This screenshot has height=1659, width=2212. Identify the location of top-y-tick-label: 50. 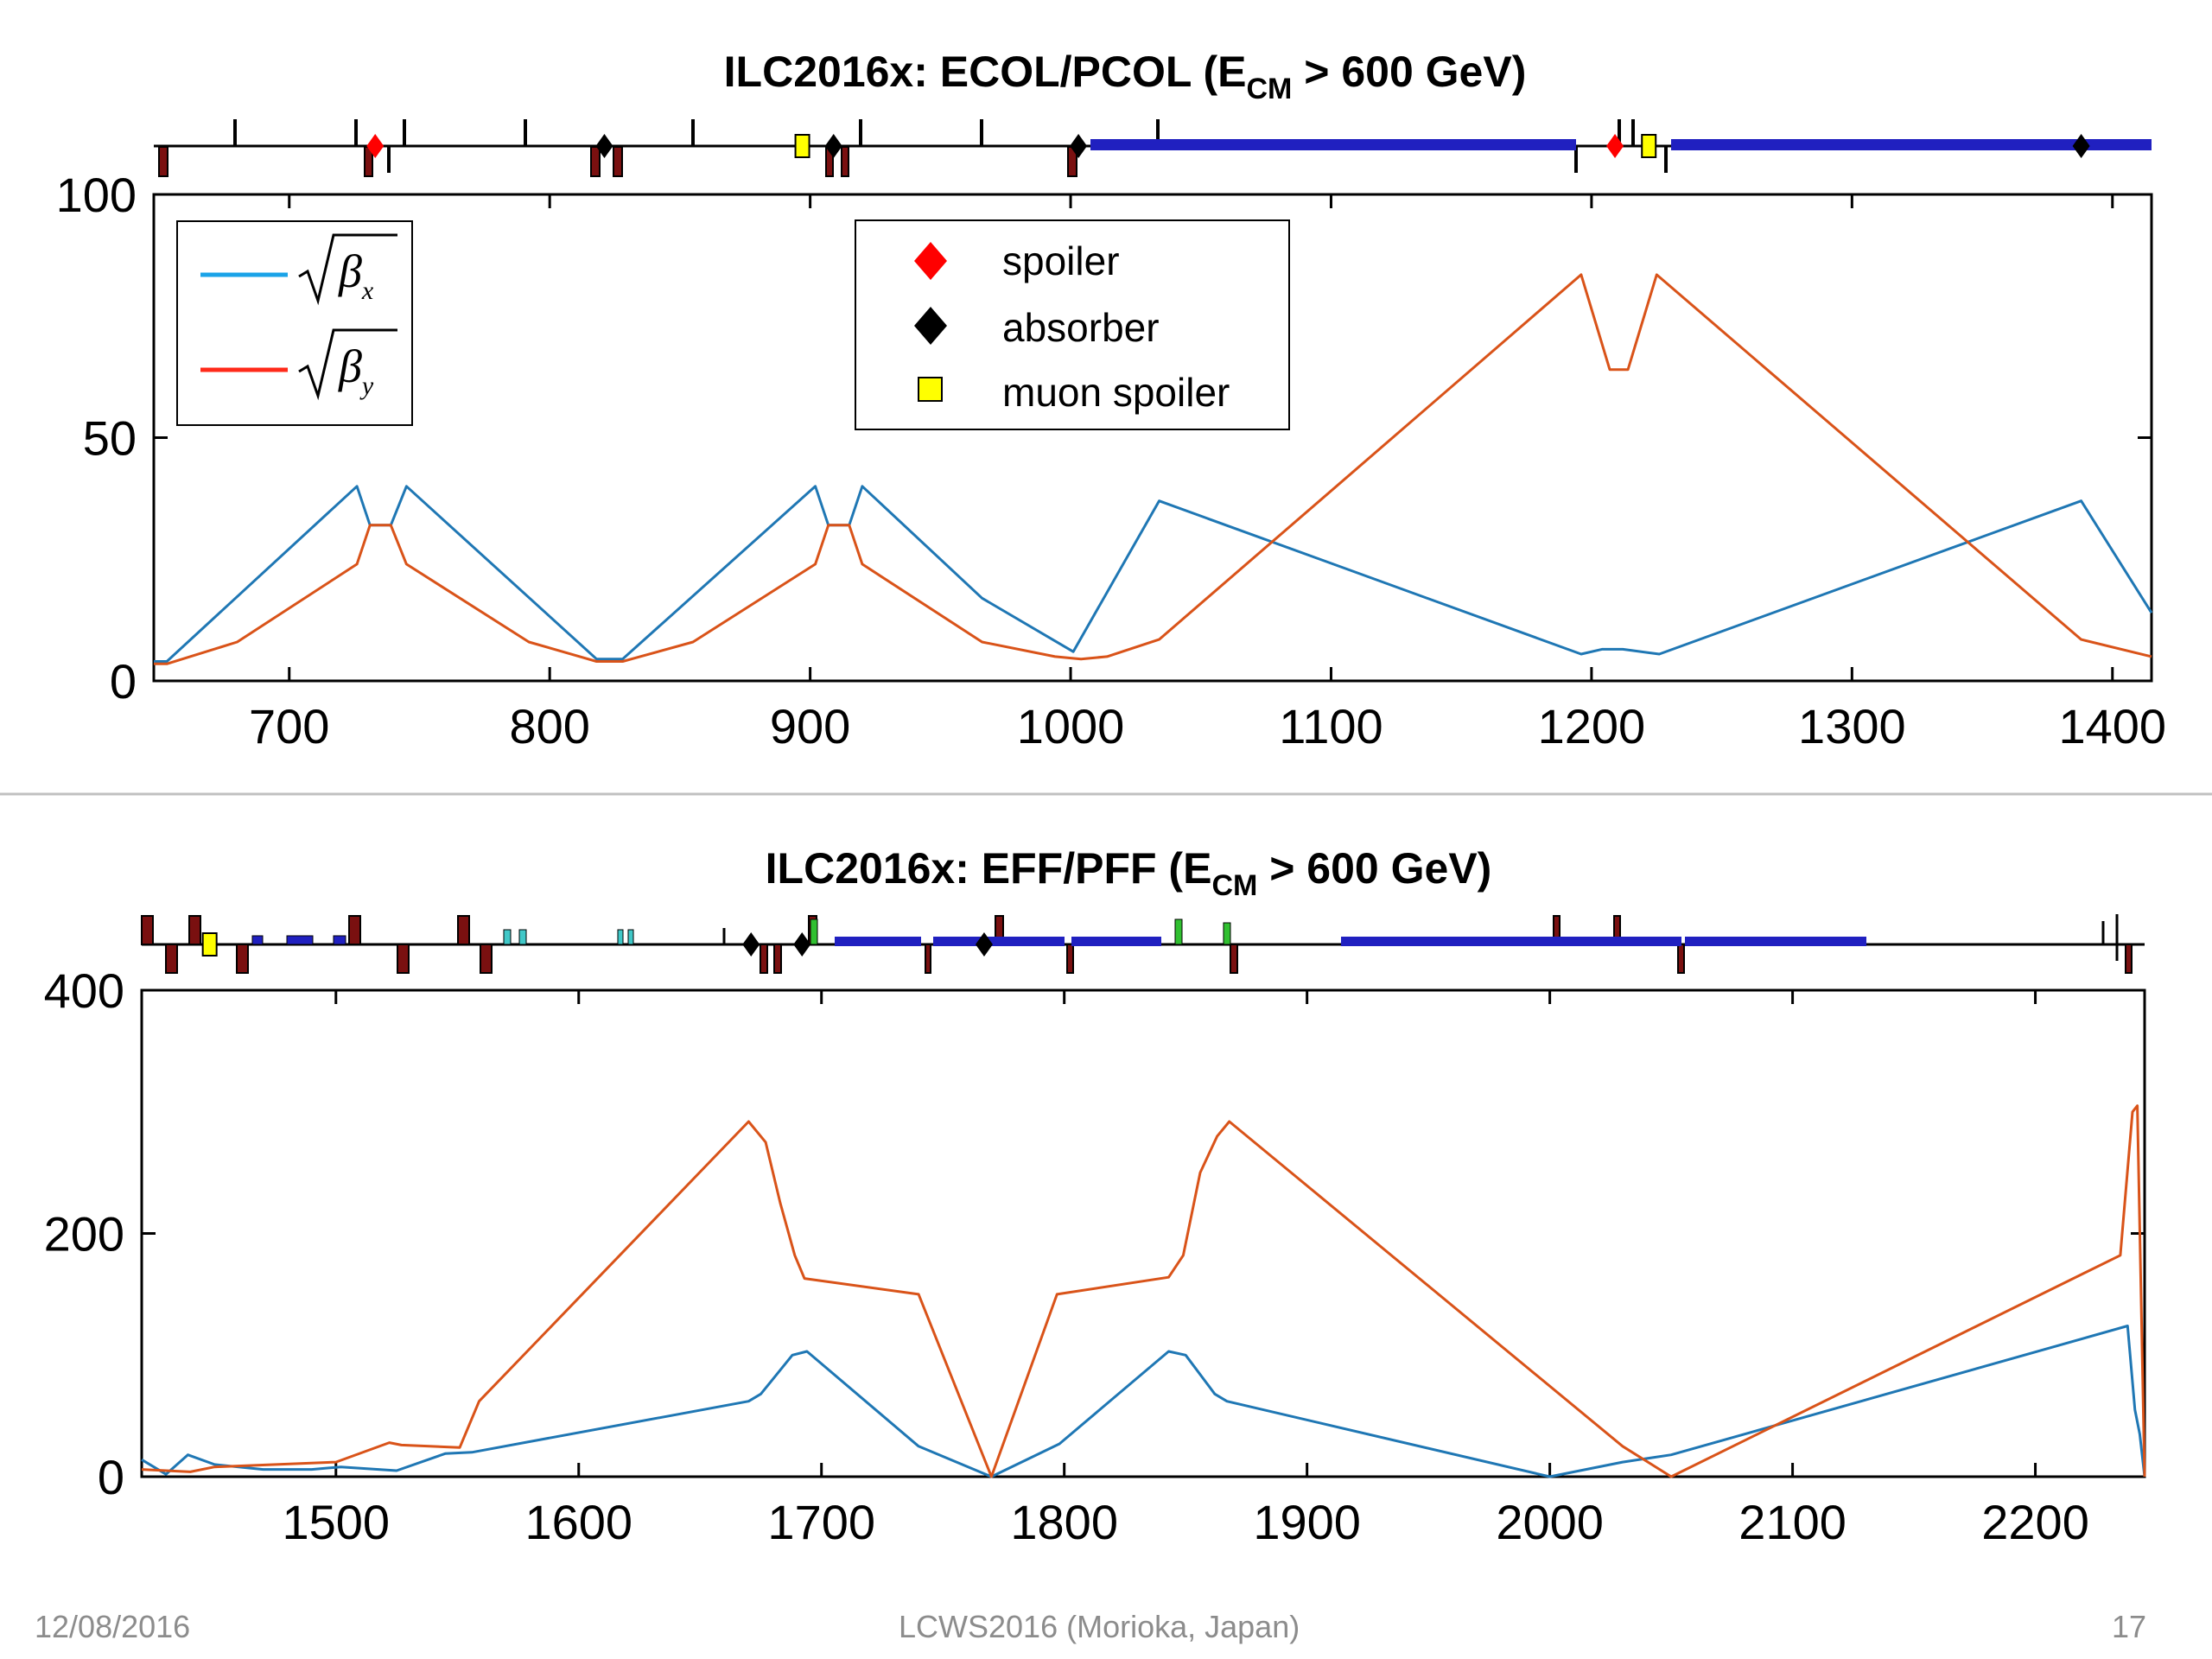
(110, 438).